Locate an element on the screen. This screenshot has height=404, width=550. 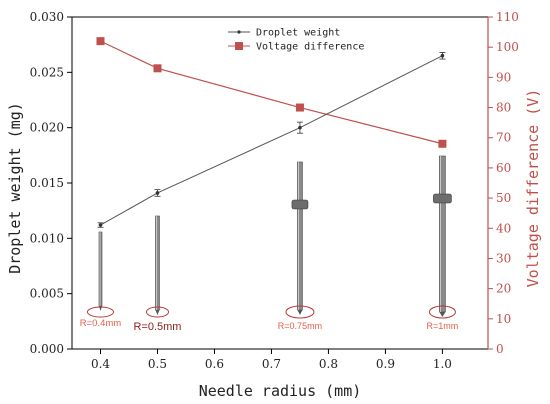
radius-annotation-4: R=1mm is located at coordinates (443, 318).